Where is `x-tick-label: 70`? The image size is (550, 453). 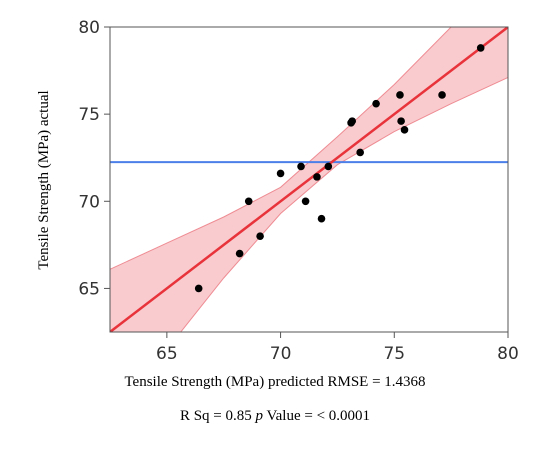 x-tick-label: 70 is located at coordinates (281, 354).